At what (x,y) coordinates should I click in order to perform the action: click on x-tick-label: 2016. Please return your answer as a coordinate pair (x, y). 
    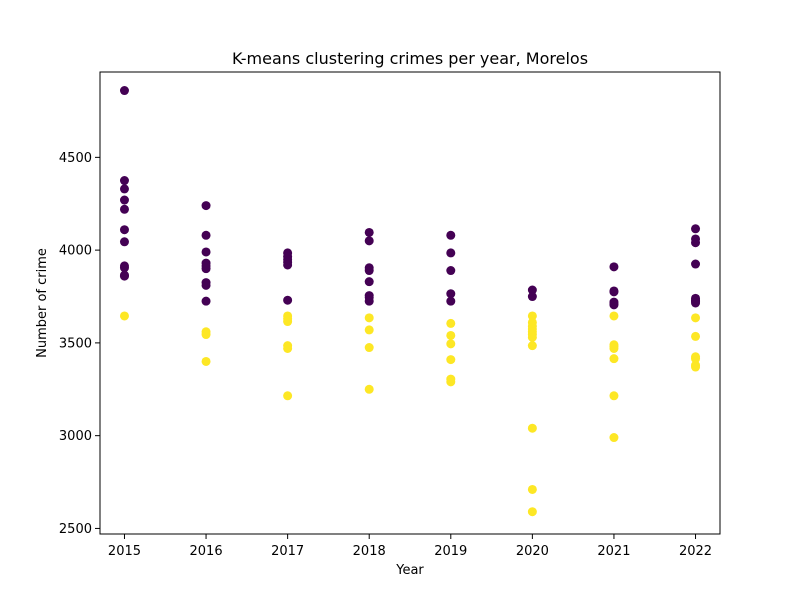
    Looking at the image, I should click on (206, 551).